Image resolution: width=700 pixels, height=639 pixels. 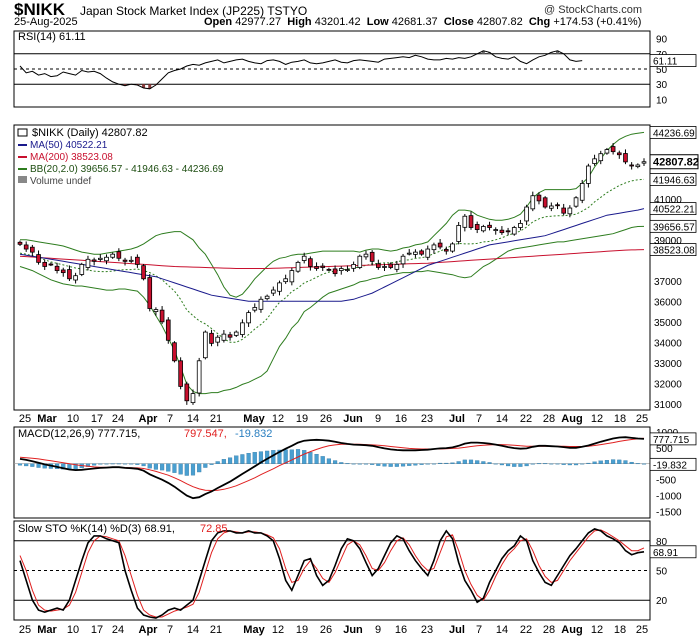 What do you see at coordinates (73, 419) in the screenshot?
I see `x-axis-label-price: 10` at bounding box center [73, 419].